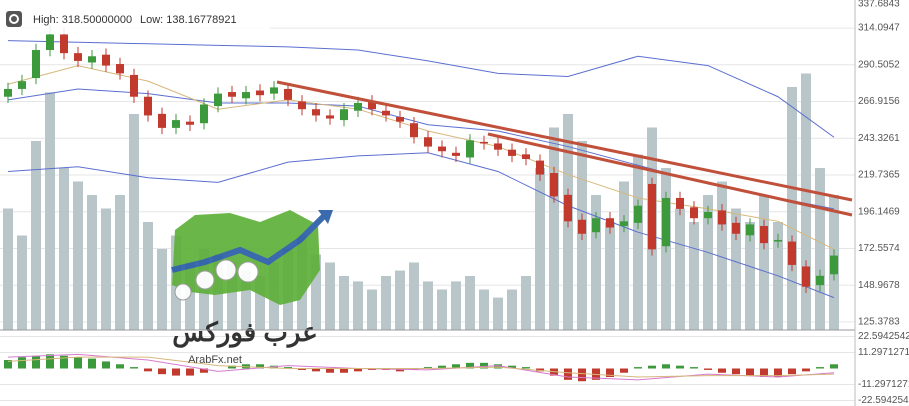  I want to click on y-tick-label: 290.5052, so click(879, 64).